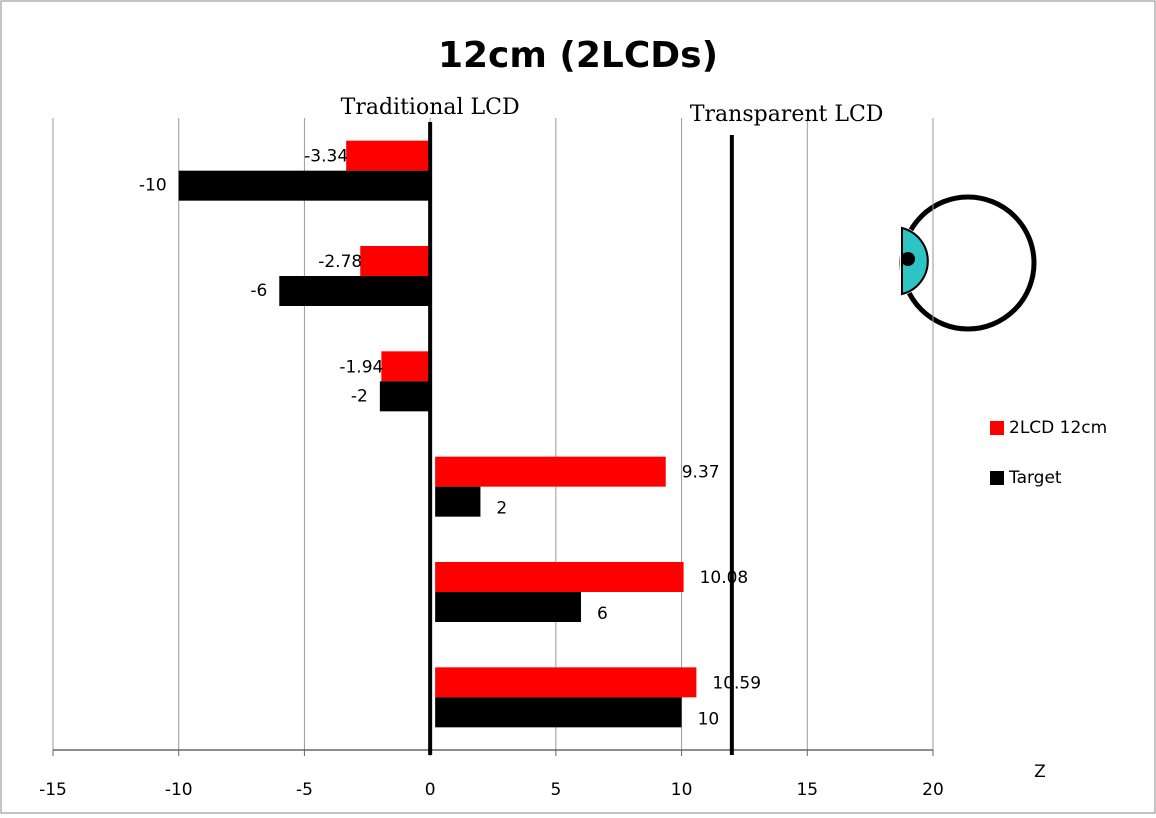  I want to click on data-label: -2.78, so click(340, 262).